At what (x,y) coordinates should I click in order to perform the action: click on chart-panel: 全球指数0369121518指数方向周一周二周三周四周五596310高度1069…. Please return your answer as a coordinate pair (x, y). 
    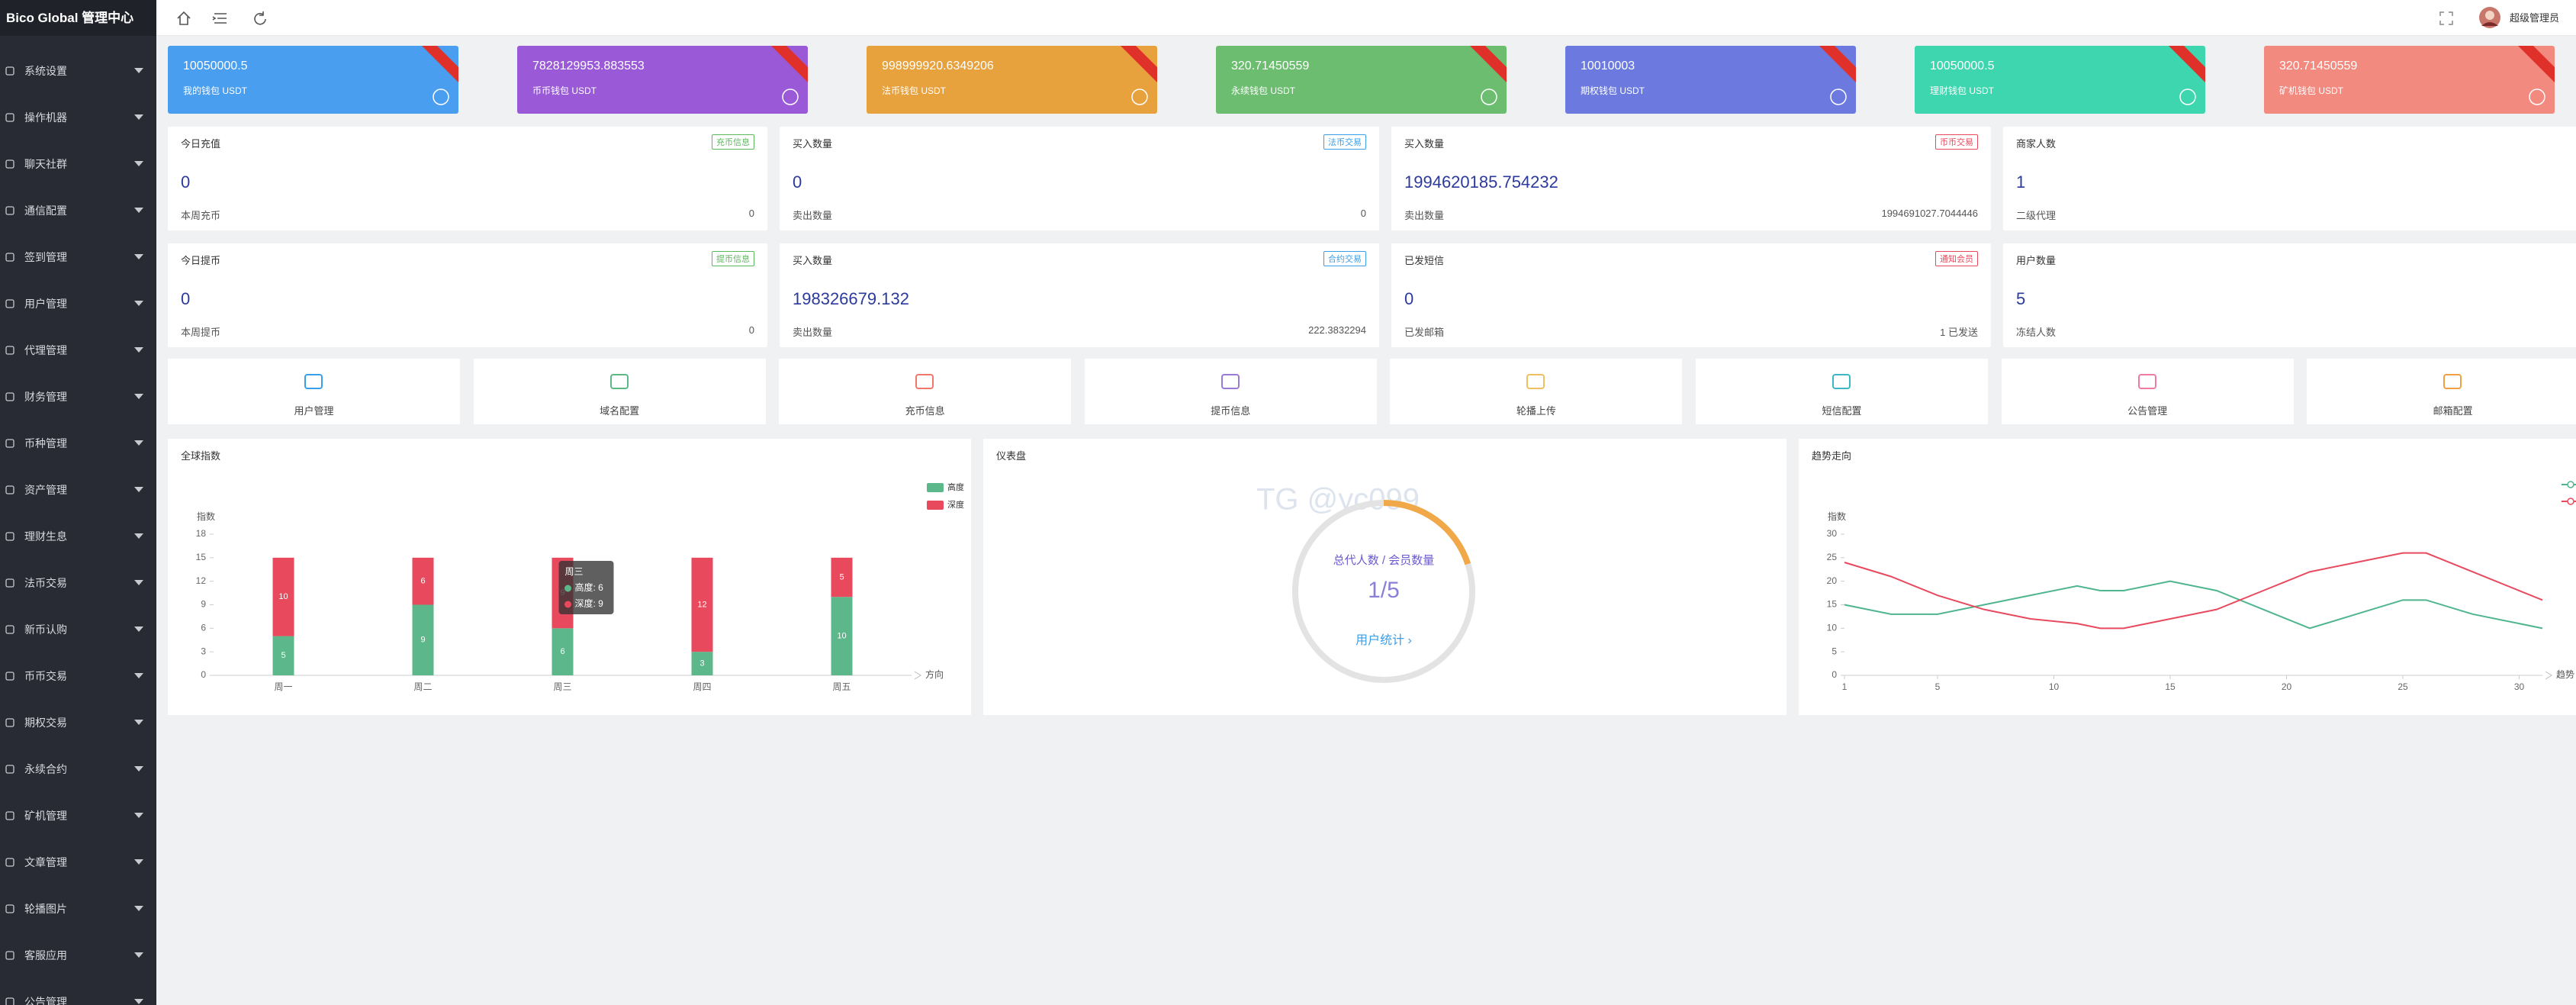
    Looking at the image, I should click on (570, 577).